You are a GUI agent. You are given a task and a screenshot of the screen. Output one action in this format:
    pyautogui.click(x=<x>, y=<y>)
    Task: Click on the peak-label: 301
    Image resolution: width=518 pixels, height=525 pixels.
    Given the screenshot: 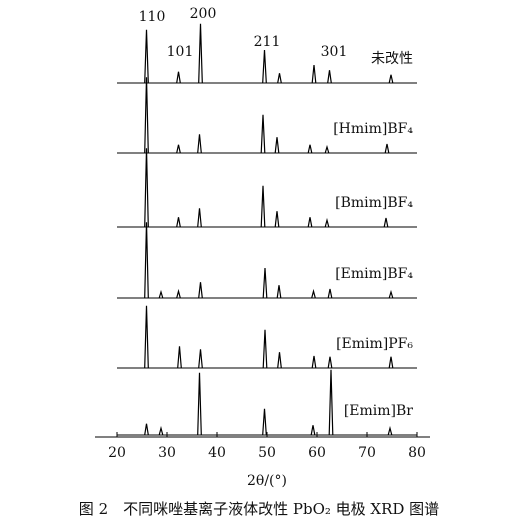 What is the action you would take?
    pyautogui.click(x=334, y=52)
    